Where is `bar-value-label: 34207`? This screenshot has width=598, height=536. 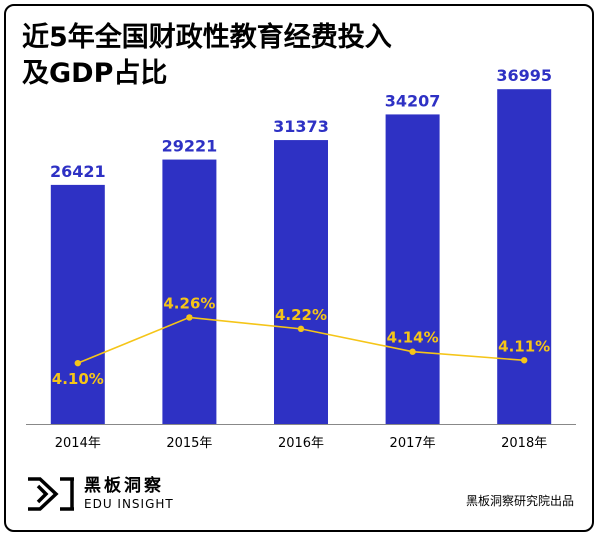 bar-value-label: 34207 is located at coordinates (413, 100).